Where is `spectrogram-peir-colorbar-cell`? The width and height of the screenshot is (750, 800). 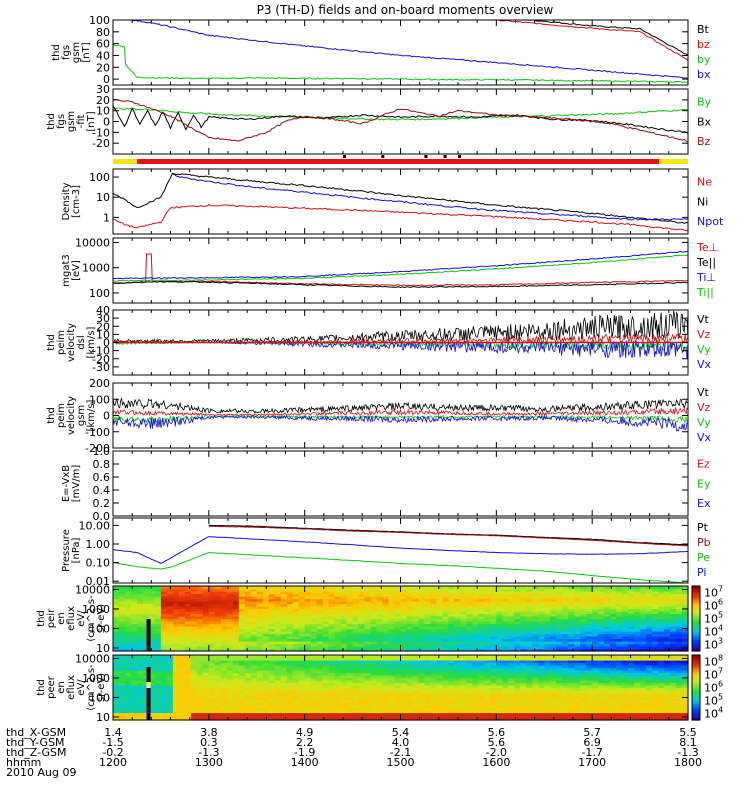 spectrogram-peir-colorbar-cell is located at coordinates (696, 598).